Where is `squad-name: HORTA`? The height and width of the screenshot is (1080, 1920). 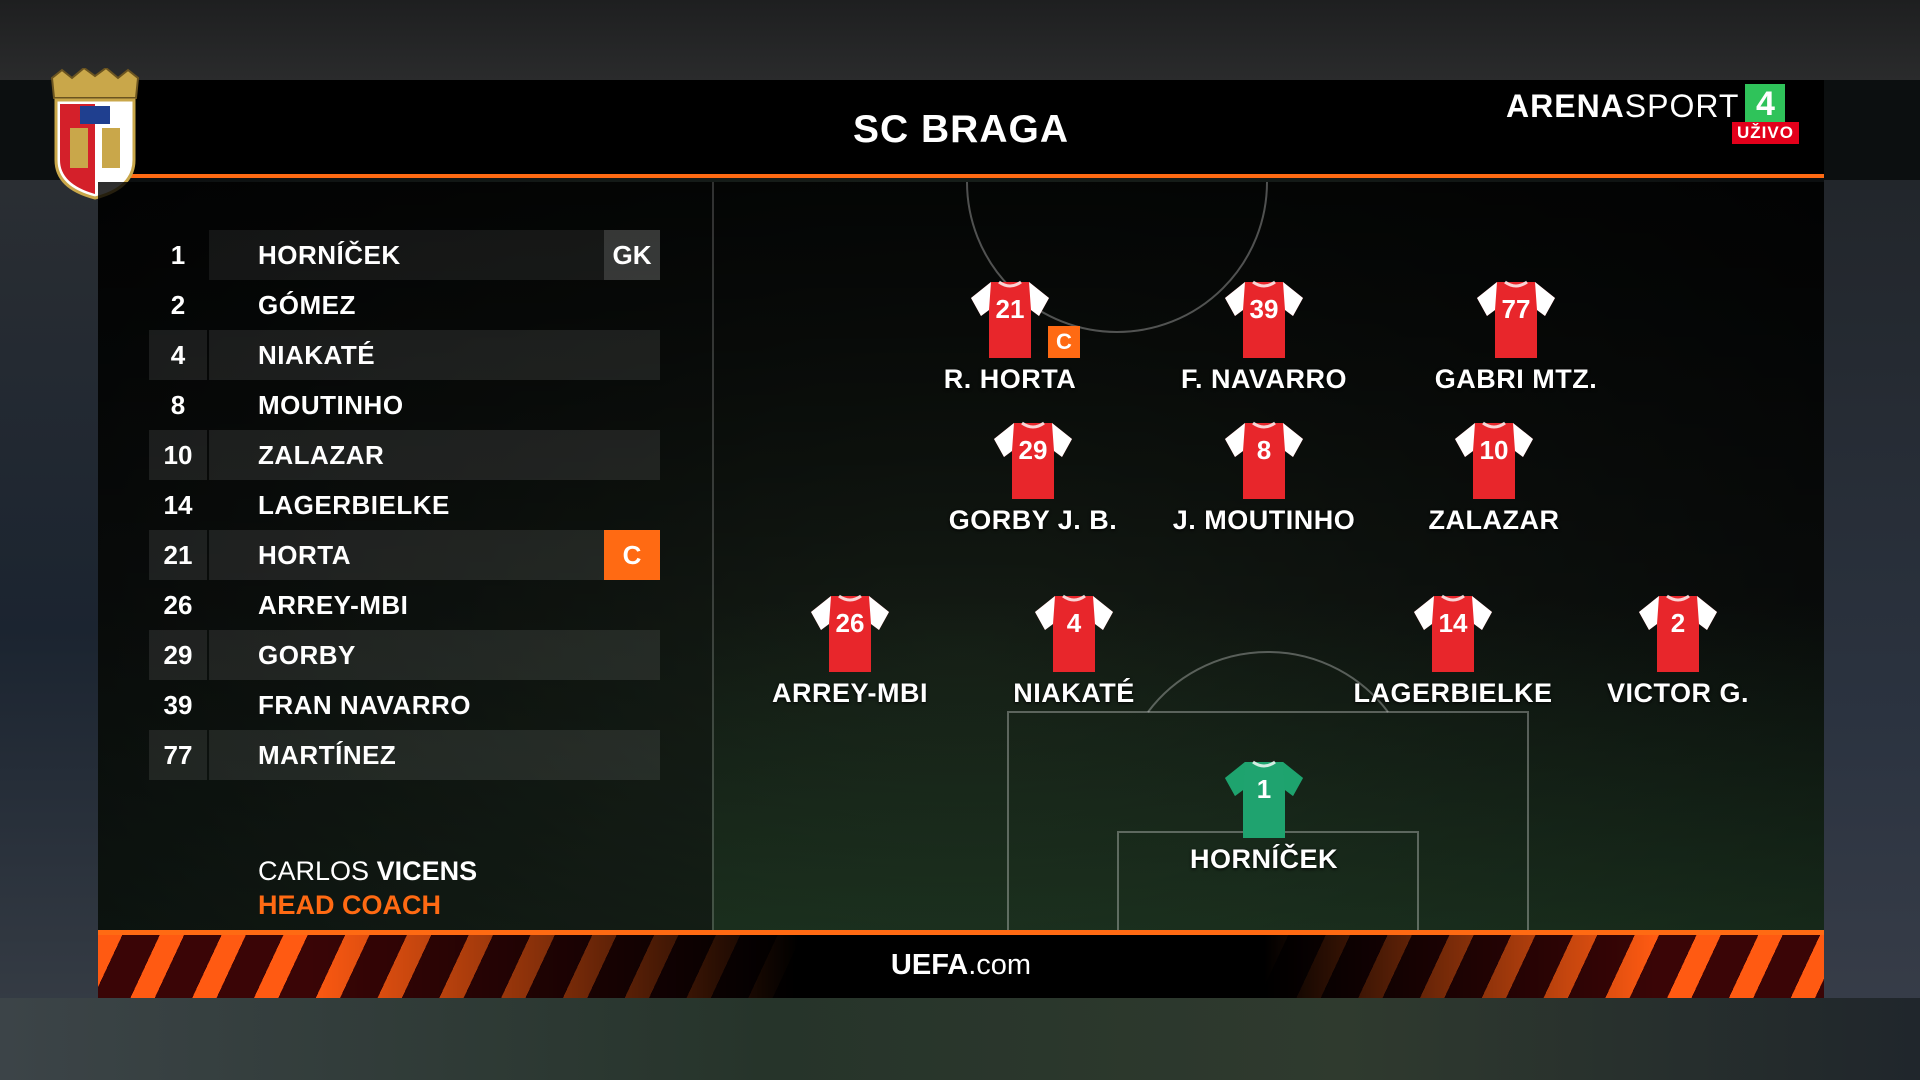
squad-name: HORTA is located at coordinates (434, 555).